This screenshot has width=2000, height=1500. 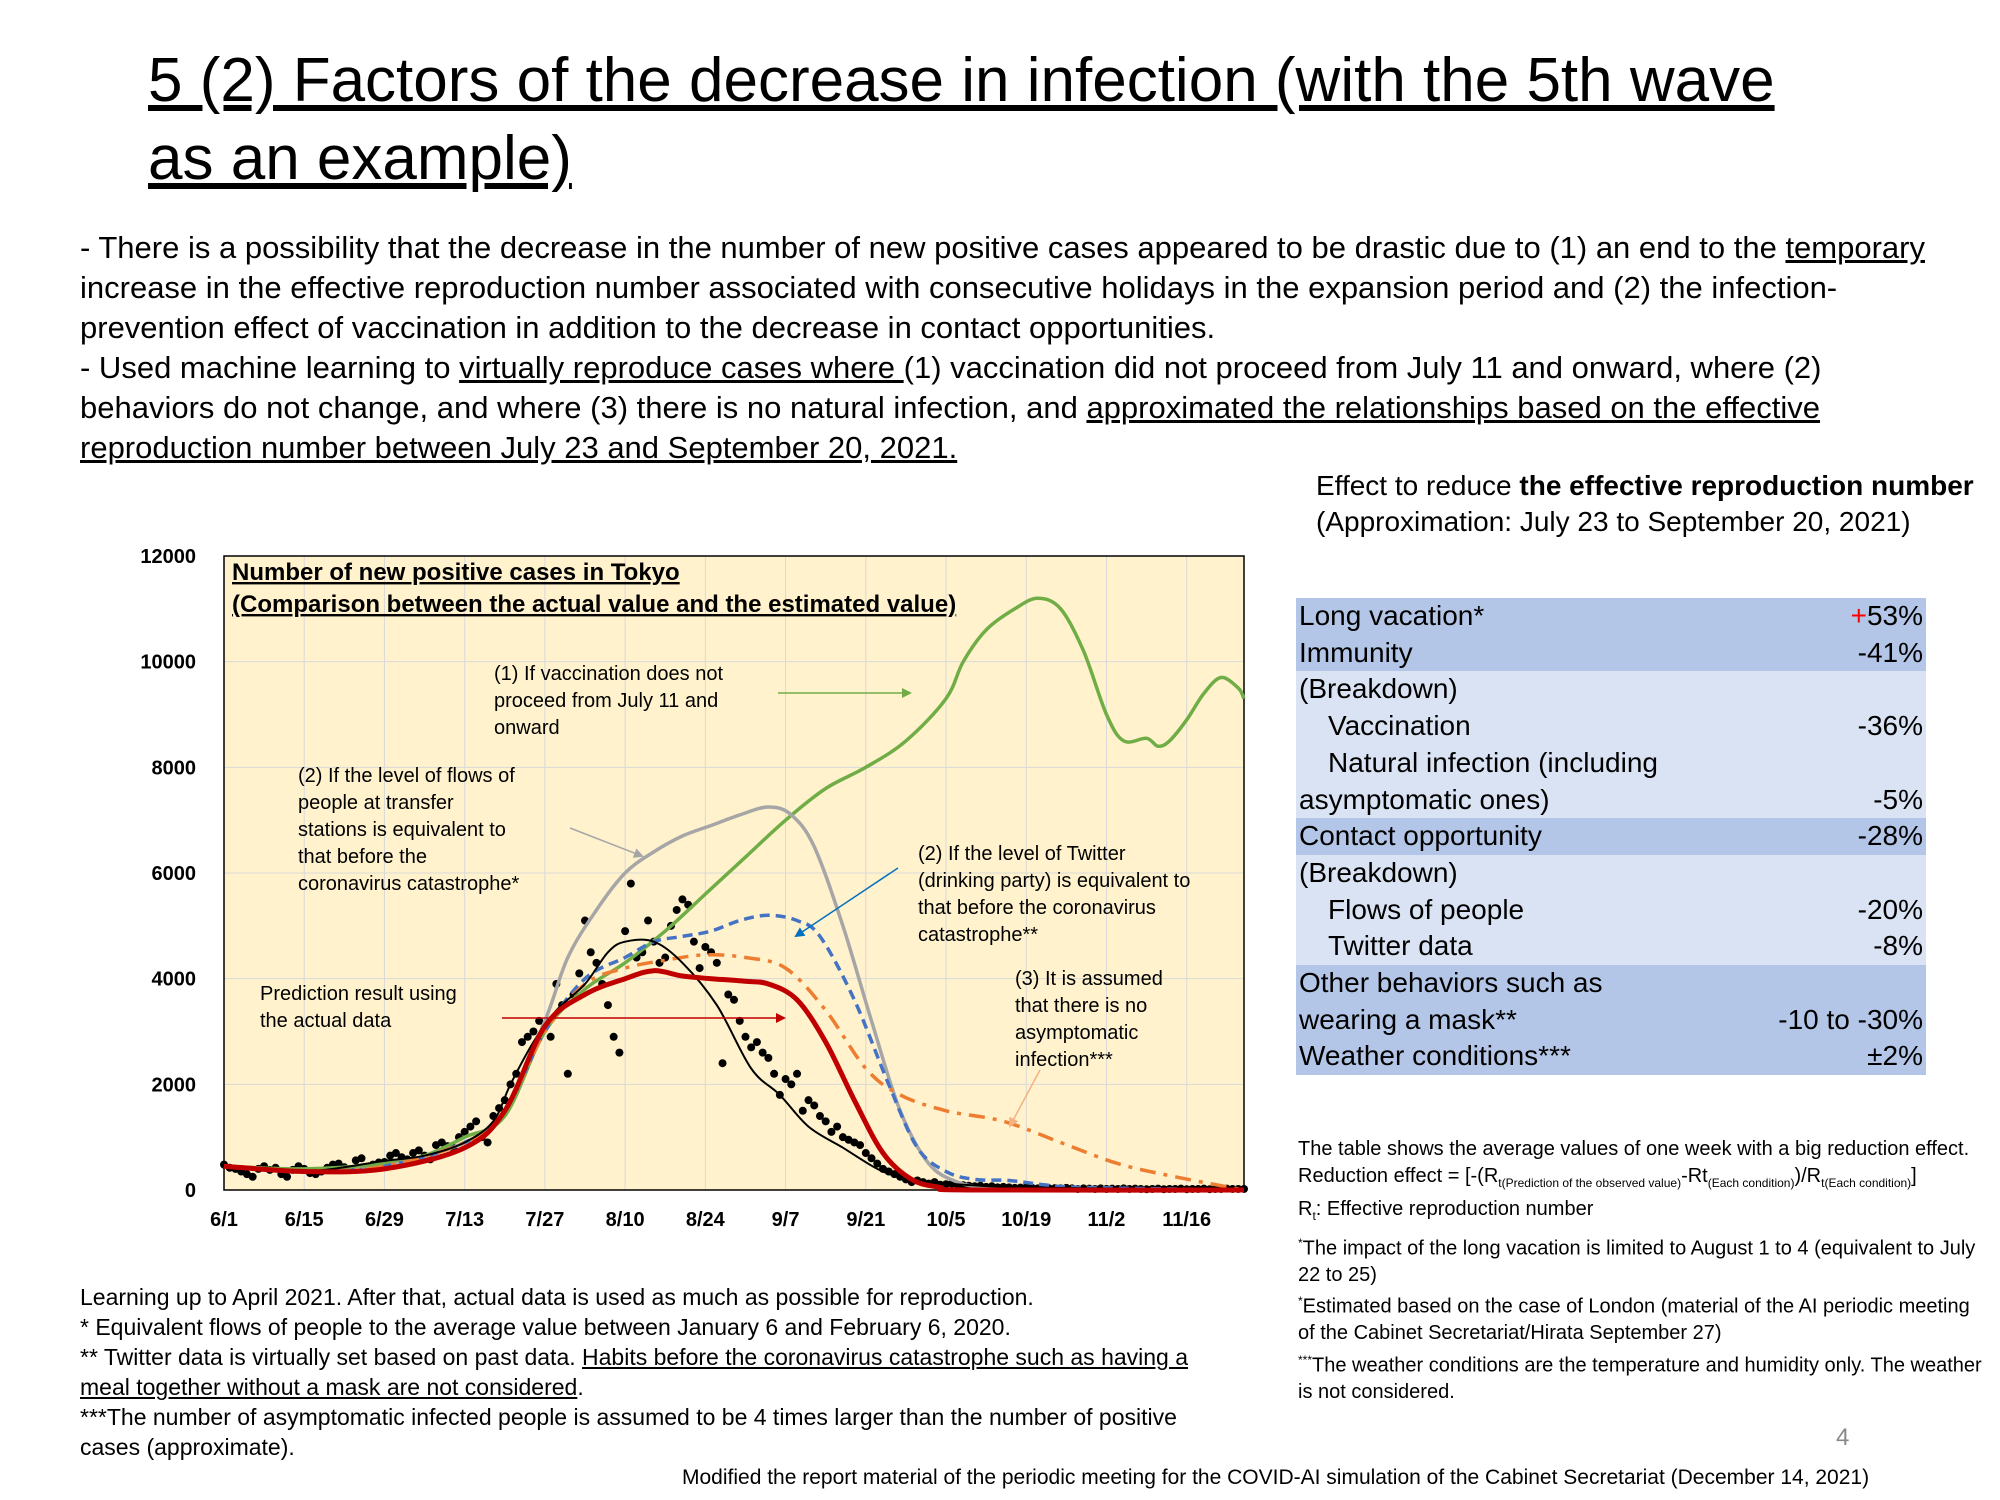 I want to click on row-value: -41%, so click(x=1833, y=653).